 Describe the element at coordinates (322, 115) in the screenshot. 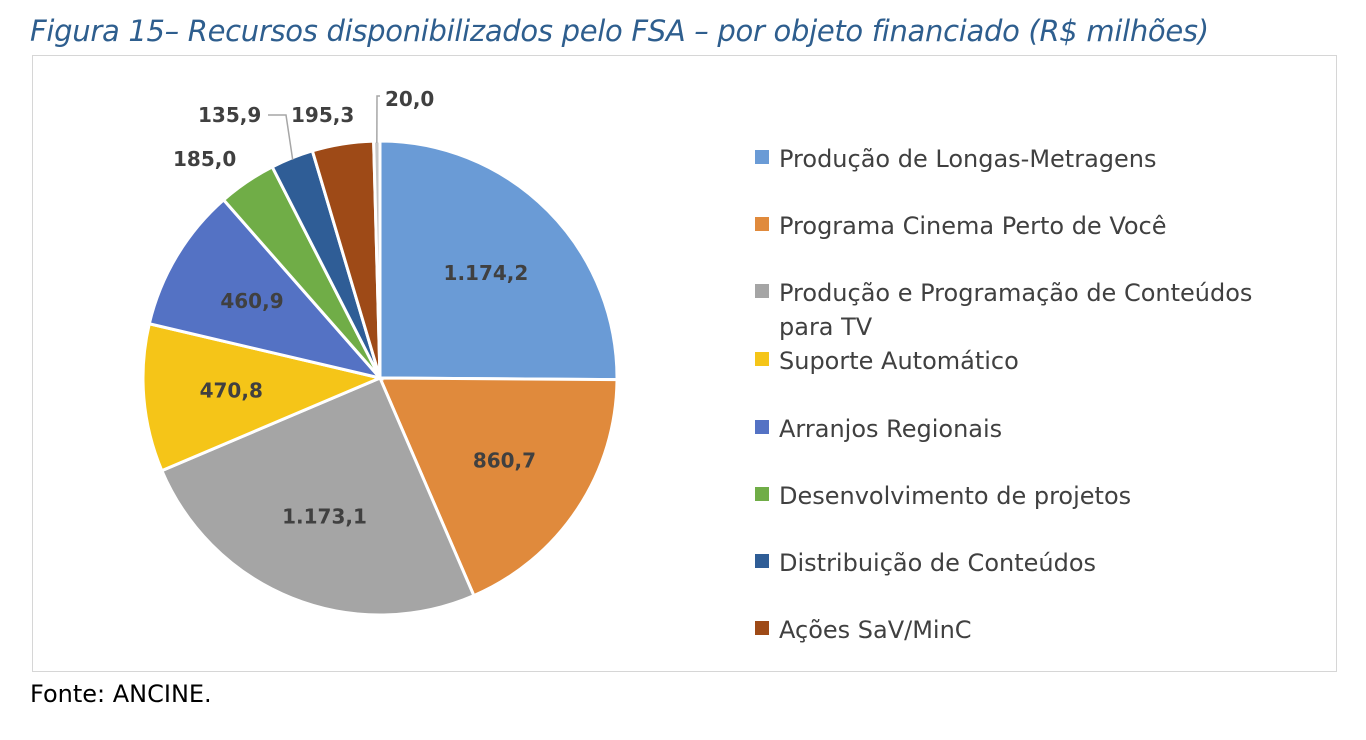

I see `slice-value-label: 195,3` at that location.